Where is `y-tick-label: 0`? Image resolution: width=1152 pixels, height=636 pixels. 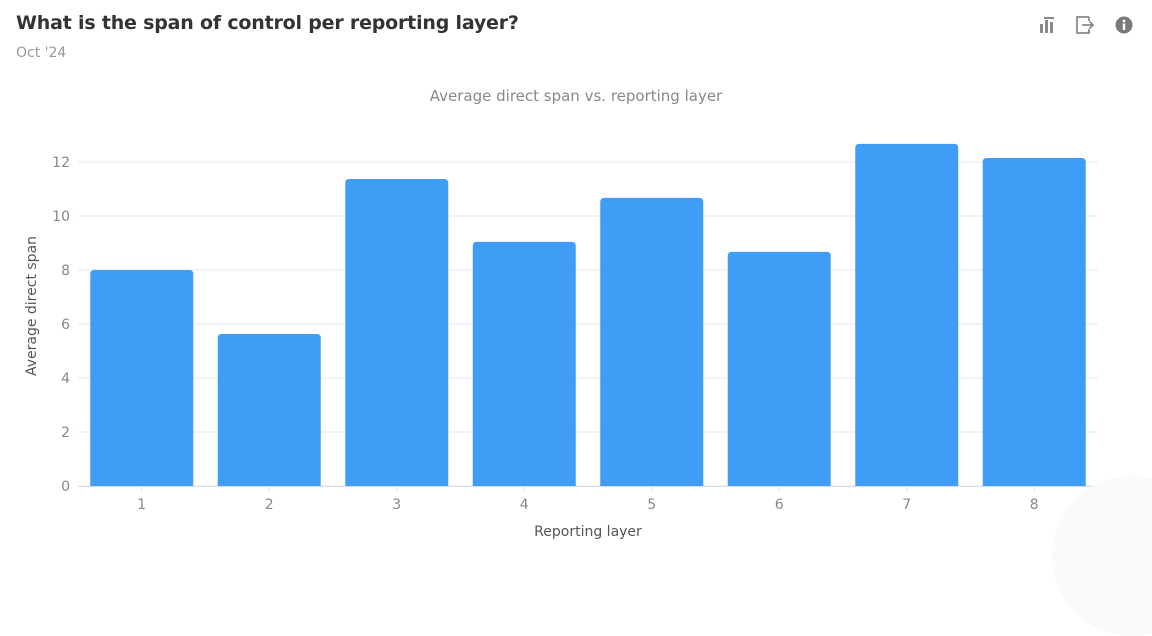 y-tick-label: 0 is located at coordinates (65, 487).